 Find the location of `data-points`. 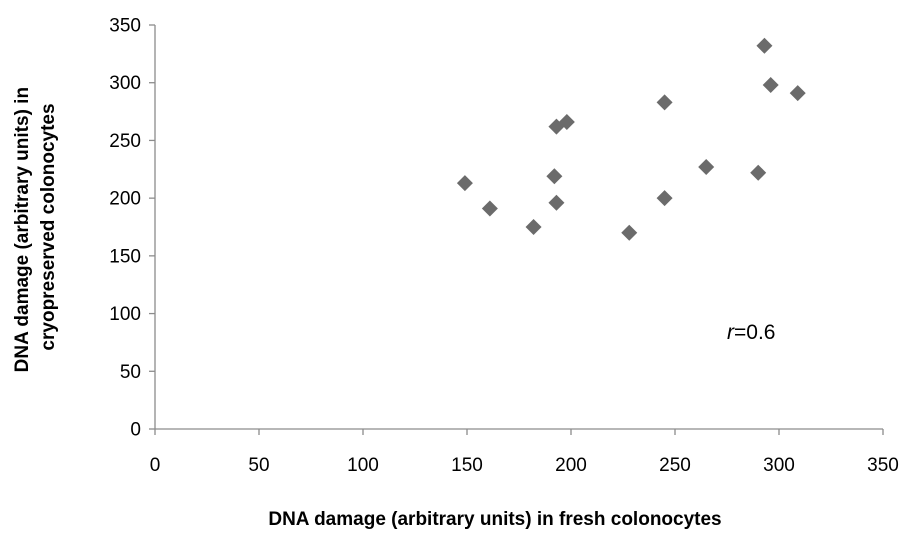

data-points is located at coordinates (631, 139).